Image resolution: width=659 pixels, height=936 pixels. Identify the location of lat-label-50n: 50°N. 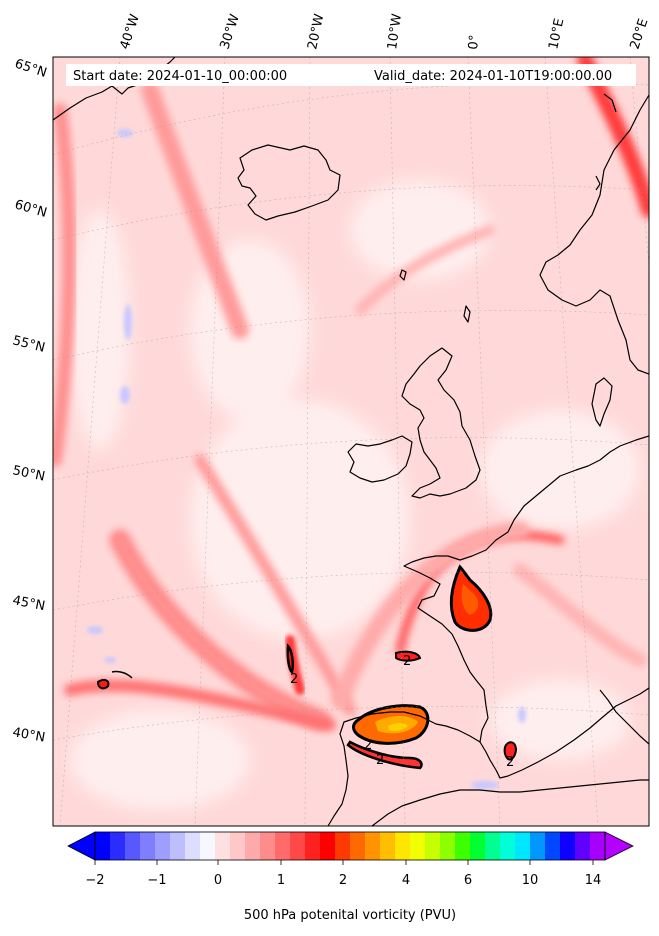
(28, 473).